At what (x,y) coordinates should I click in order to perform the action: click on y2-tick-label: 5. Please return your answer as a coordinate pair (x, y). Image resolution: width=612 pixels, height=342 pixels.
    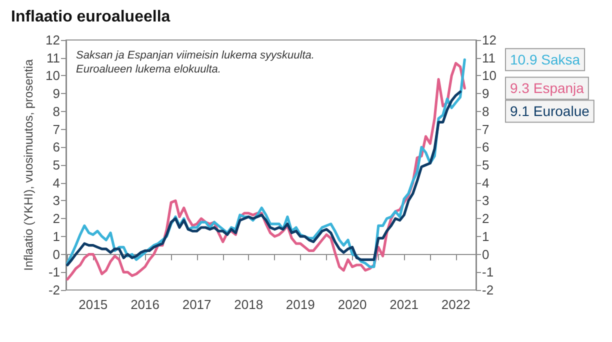
    Looking at the image, I should click on (486, 165).